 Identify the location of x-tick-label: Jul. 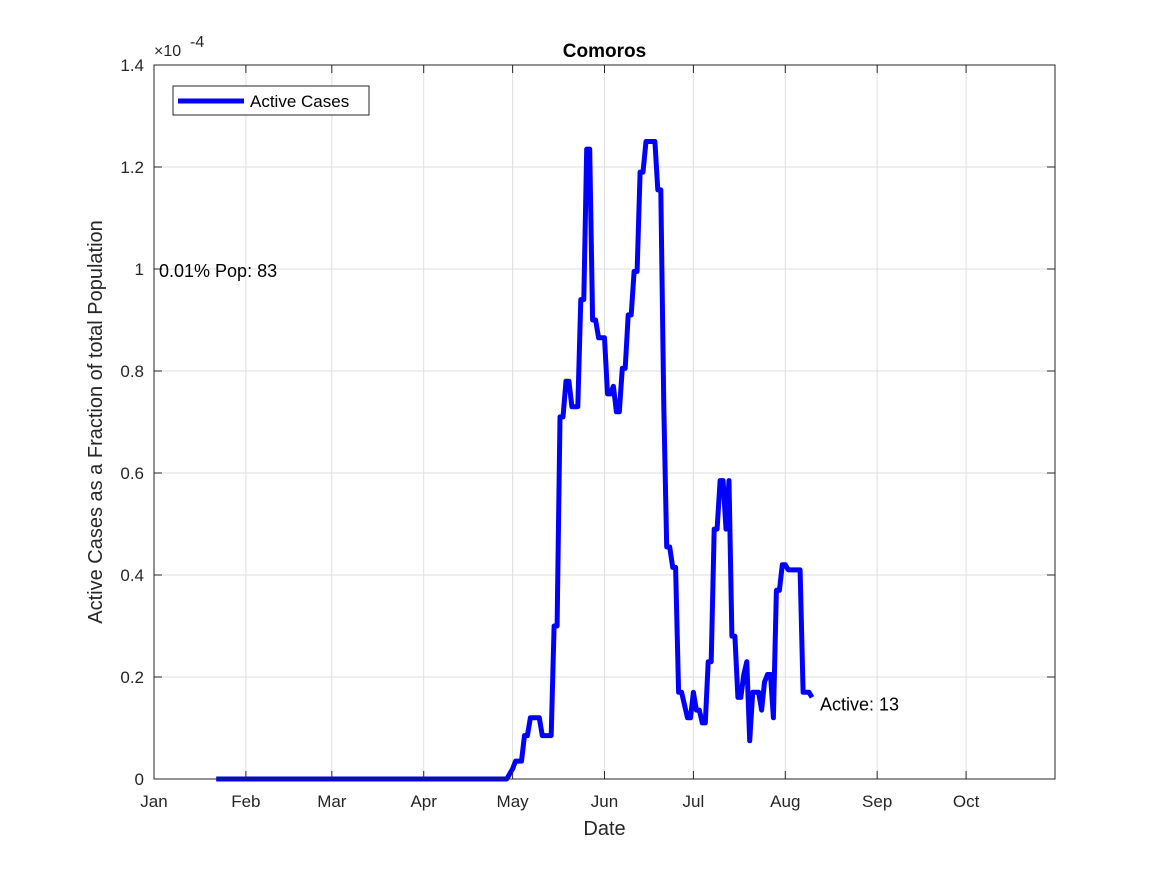
(694, 801).